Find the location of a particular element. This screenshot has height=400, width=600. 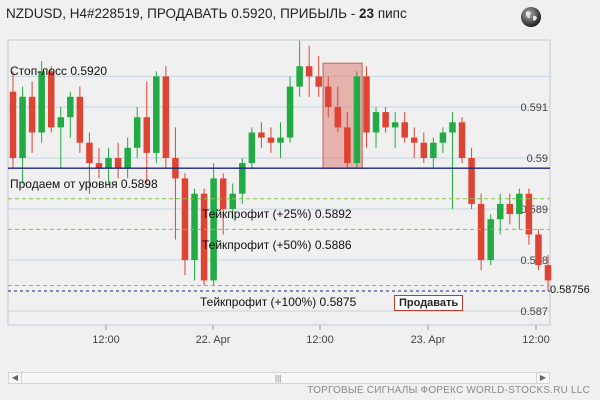

title-profit-label: ПРИБЫЛЬ - is located at coordinates (318, 13).